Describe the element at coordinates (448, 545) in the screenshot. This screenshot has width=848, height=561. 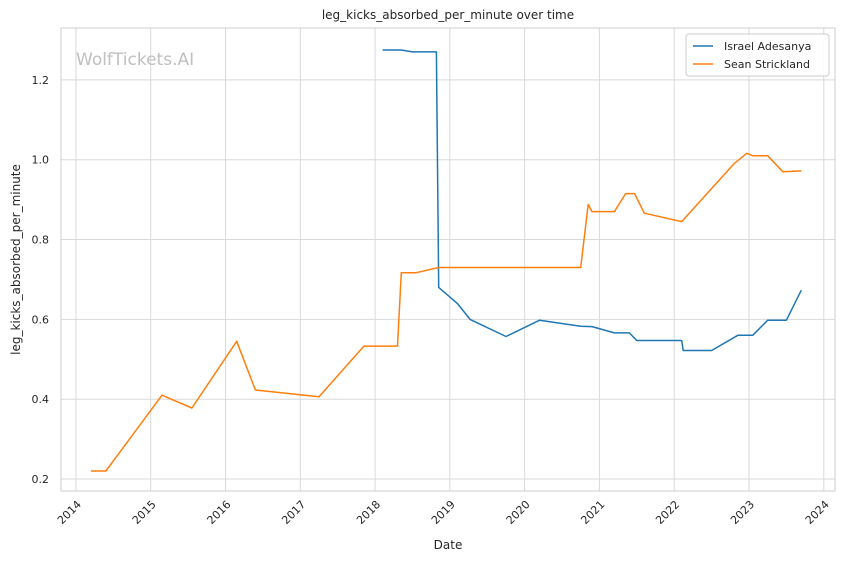
I see `x-axis-label: Date` at that location.